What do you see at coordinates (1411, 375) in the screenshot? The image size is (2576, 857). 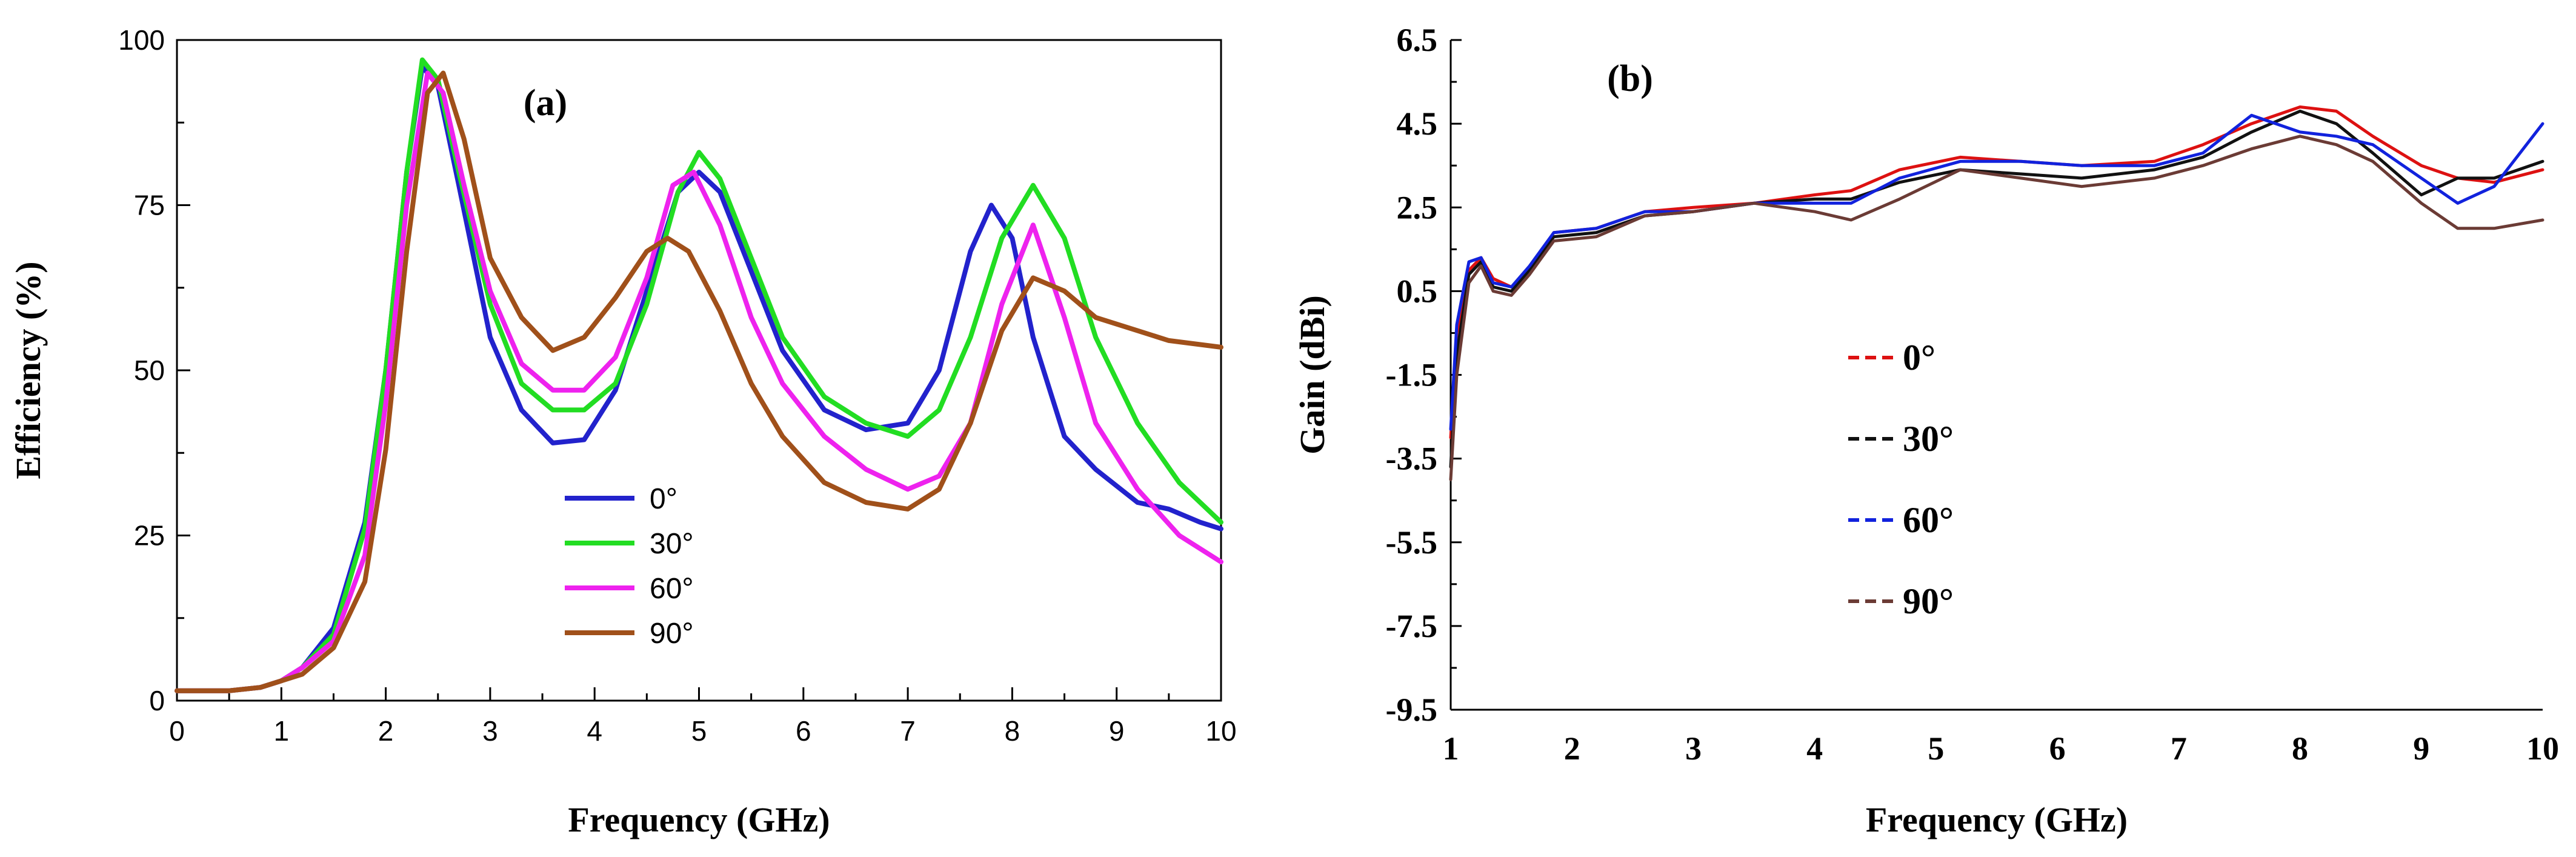 I see `y-tick-label-b: -1.5` at bounding box center [1411, 375].